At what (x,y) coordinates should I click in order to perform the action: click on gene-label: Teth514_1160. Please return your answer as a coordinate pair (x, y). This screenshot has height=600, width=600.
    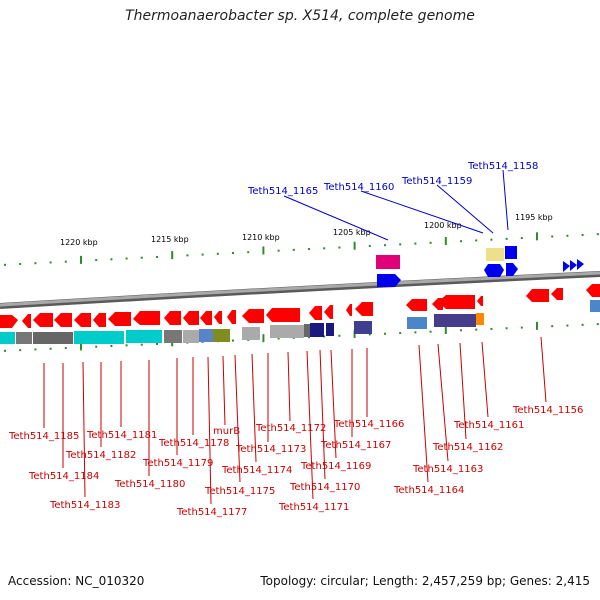
    Looking at the image, I should click on (358, 187).